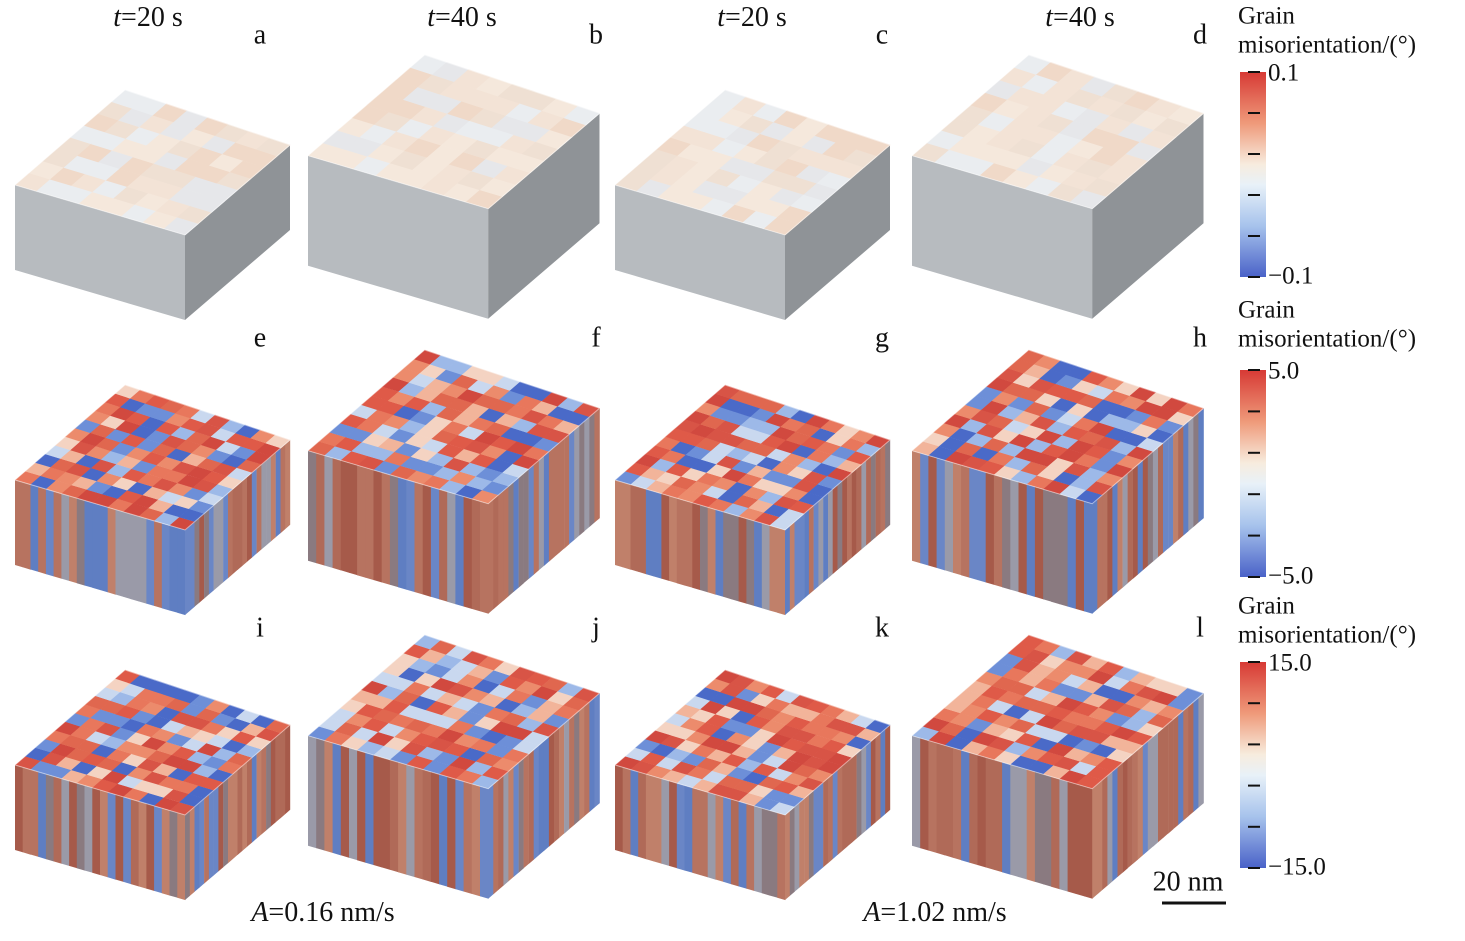  Describe the element at coordinates (1283, 371) in the screenshot. I see `colorbar-max: 5.0` at that location.